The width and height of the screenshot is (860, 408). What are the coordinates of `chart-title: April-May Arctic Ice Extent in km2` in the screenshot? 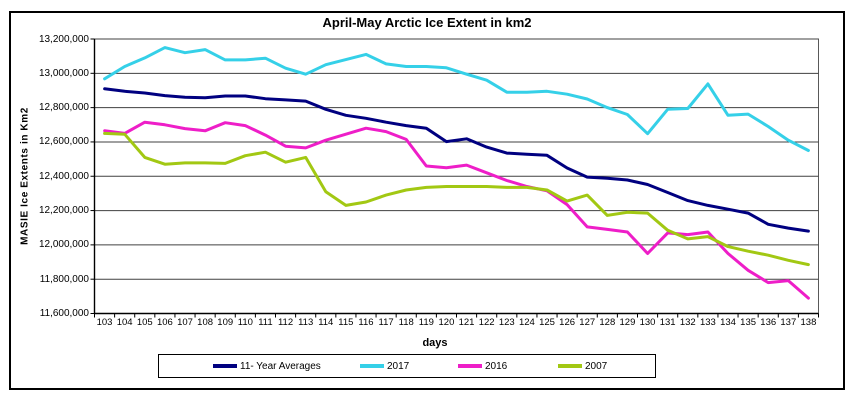 It's located at (427, 22).